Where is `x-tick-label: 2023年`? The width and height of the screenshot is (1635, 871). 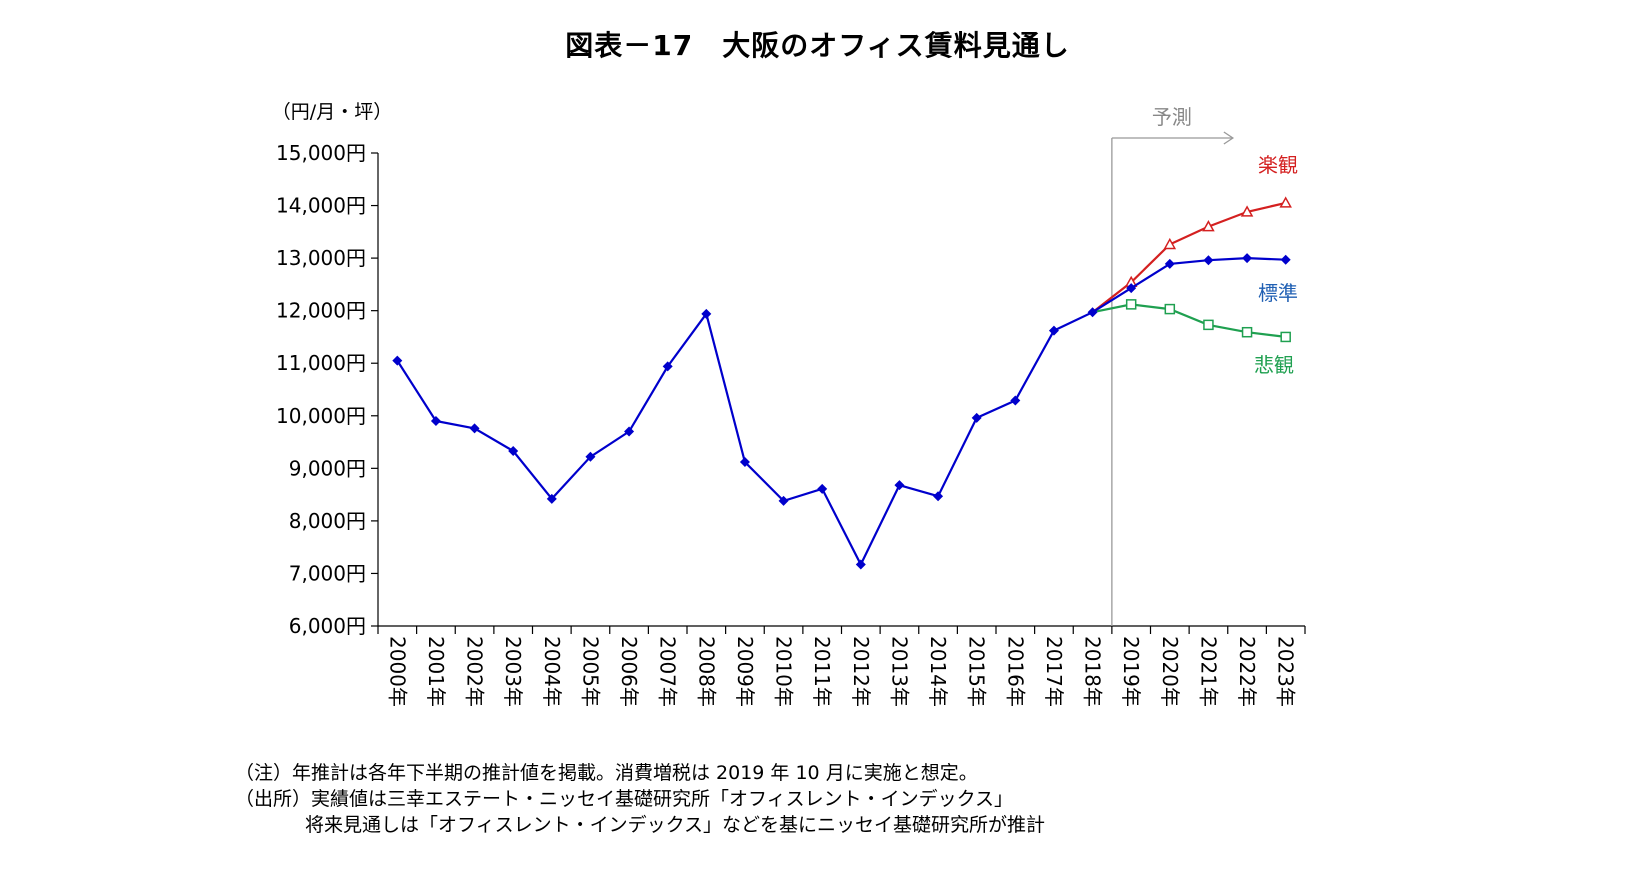 x-tick-label: 2023年 is located at coordinates (1286, 671).